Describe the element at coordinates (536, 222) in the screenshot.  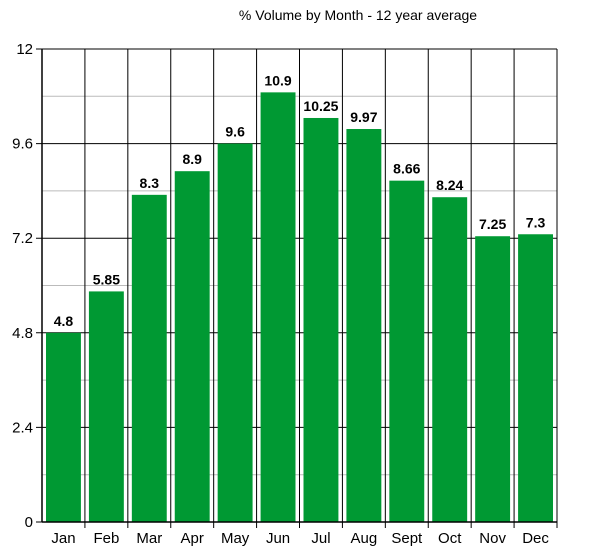
I see `data-label: 7.3` at that location.